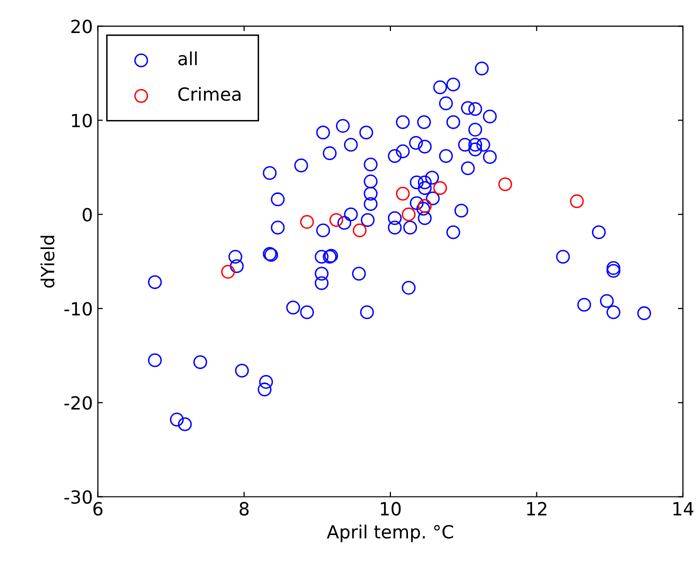  What do you see at coordinates (47, 262) in the screenshot?
I see `y-axis-title: dYield` at bounding box center [47, 262].